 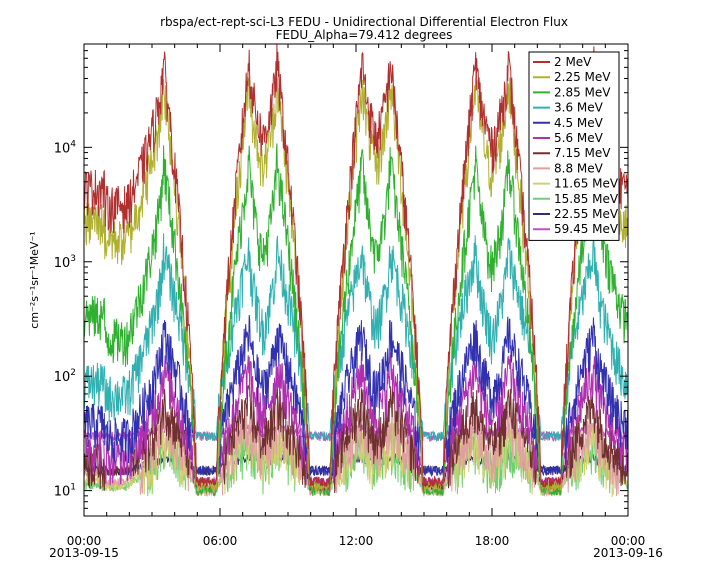 I want to click on legend-entry: 7.15 MeV, so click(x=582, y=153).